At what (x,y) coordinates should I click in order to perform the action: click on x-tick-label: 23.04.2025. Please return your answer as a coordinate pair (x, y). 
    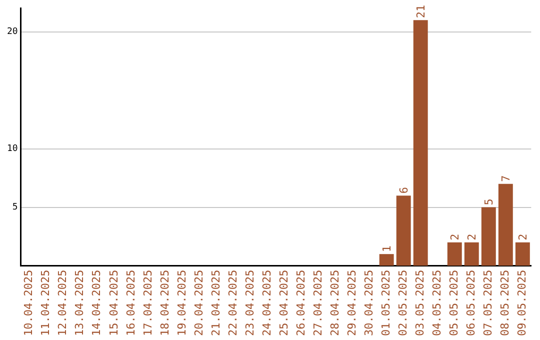
    Looking at the image, I should click on (249, 303).